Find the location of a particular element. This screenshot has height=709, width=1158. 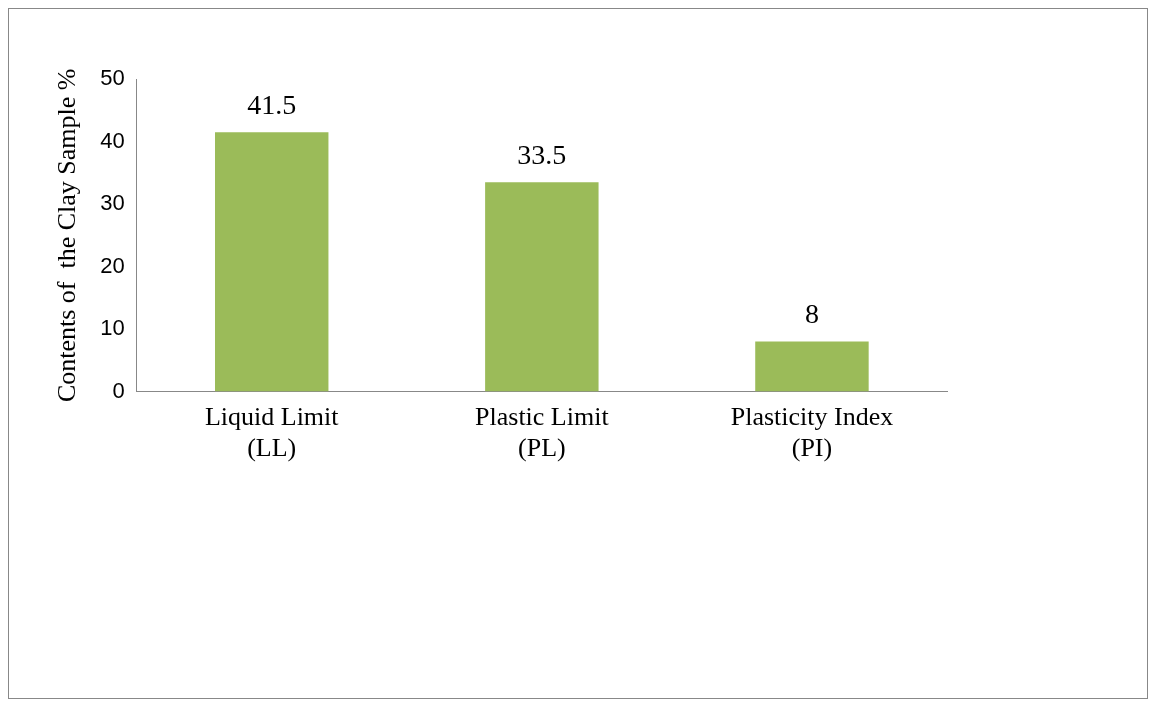

y-tick-label: 30 is located at coordinates (112, 203).